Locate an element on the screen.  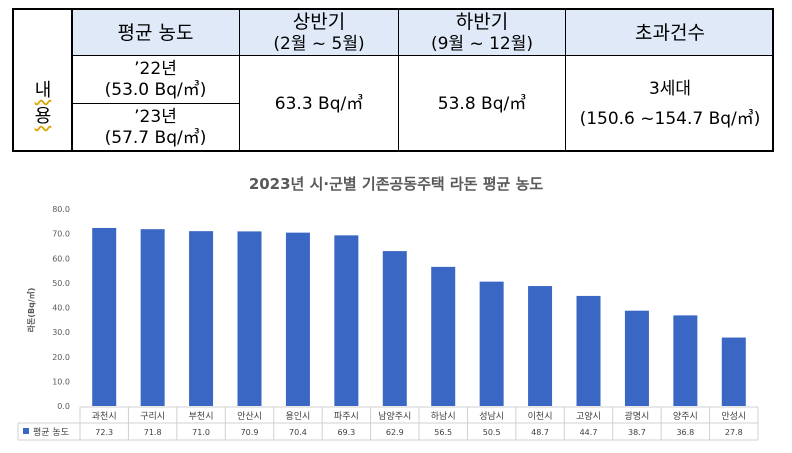
header-average: 평균 농도 is located at coordinates (155, 32).